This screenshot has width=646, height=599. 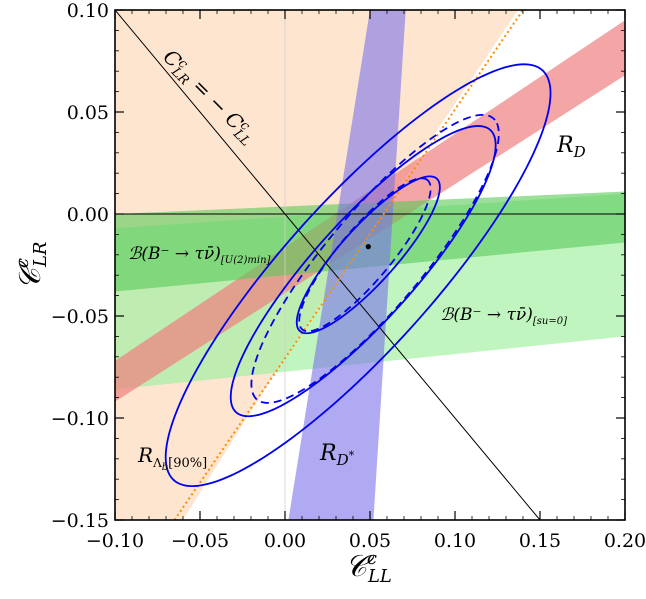 I want to click on x-tick-label: −0.05, so click(x=200, y=541).